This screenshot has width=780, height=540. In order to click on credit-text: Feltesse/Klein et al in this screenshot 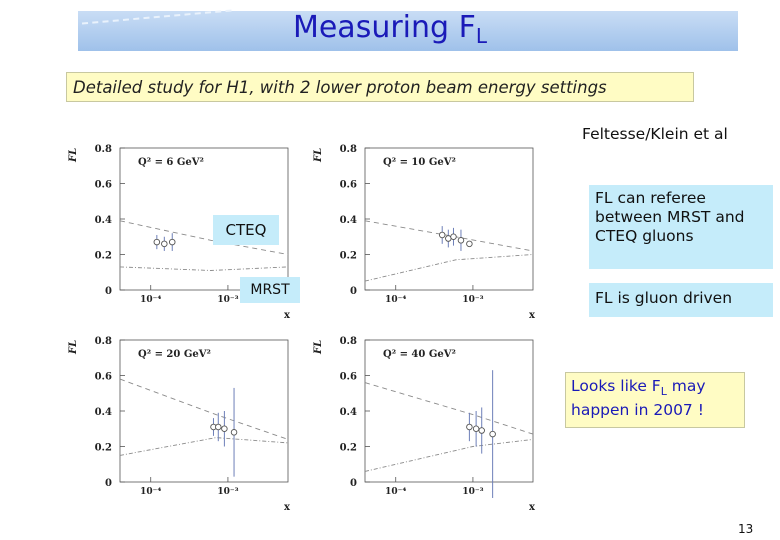, I will do `click(655, 134)`.